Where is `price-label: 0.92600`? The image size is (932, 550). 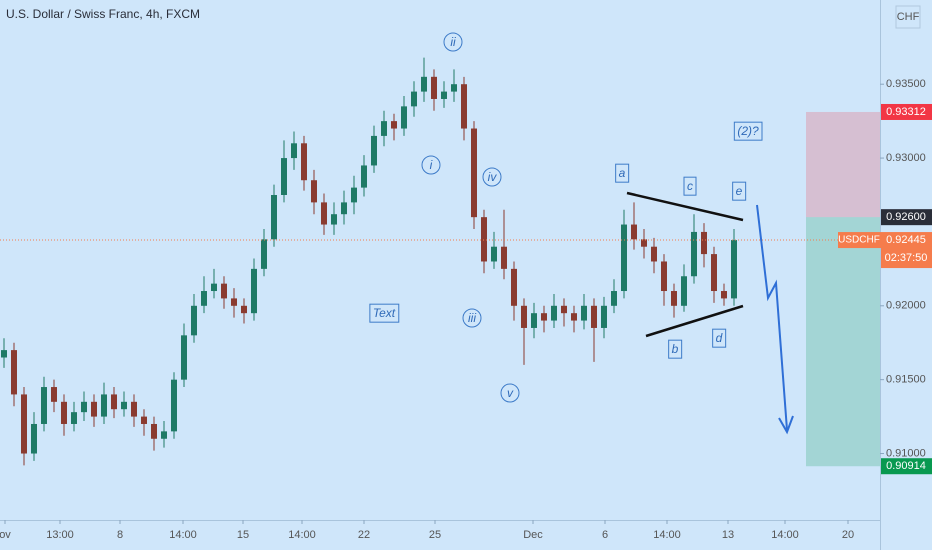 price-label: 0.92600 is located at coordinates (906, 217).